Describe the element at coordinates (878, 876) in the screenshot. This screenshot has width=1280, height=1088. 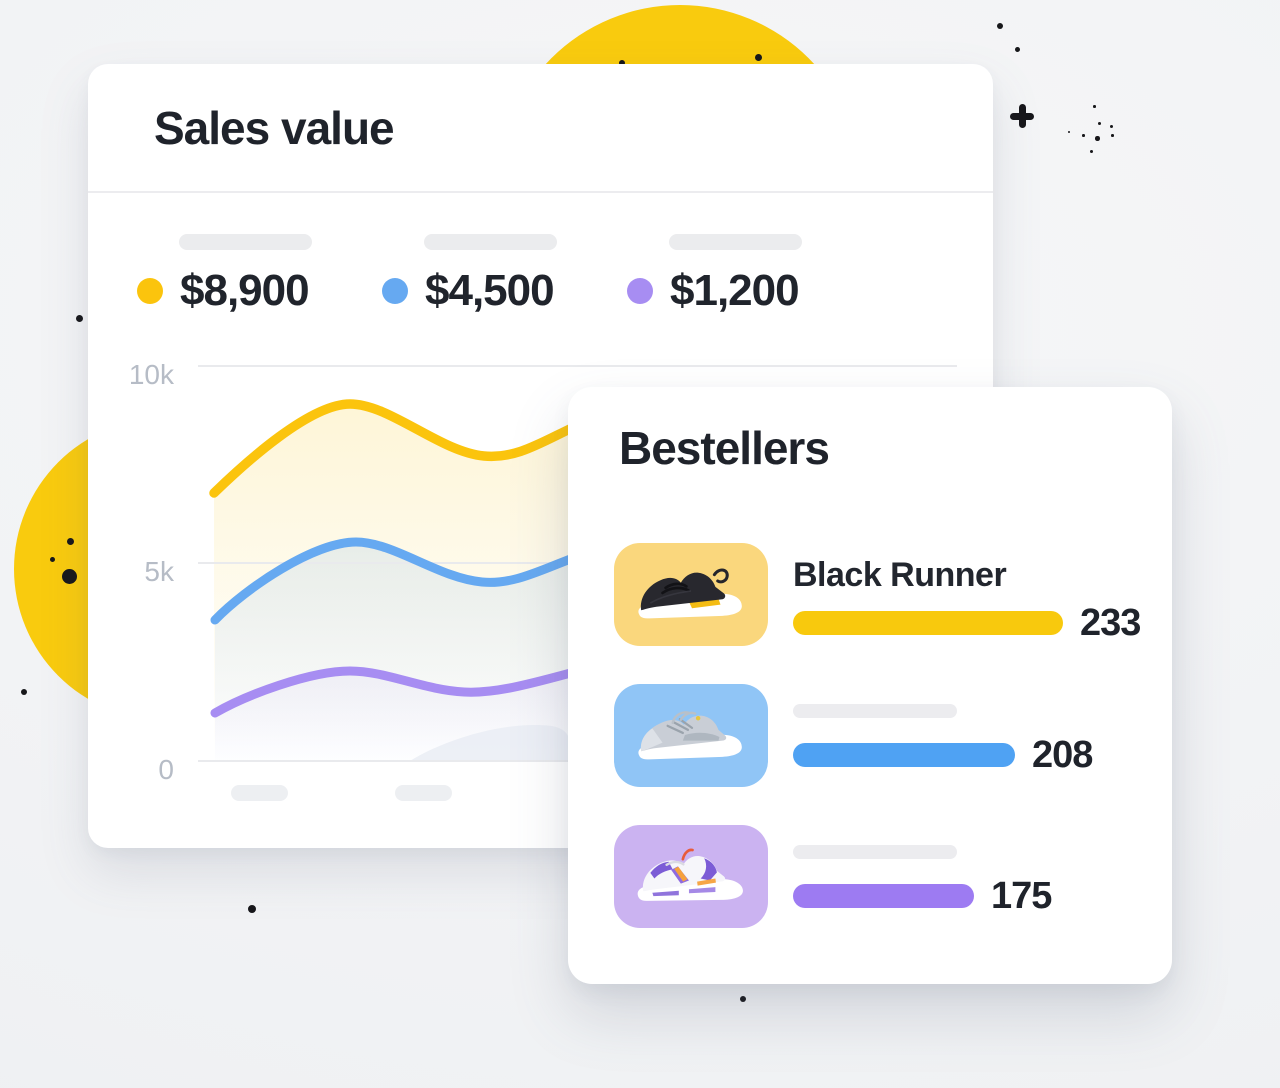
I see `product-row-purple-sneaker: 175` at that location.